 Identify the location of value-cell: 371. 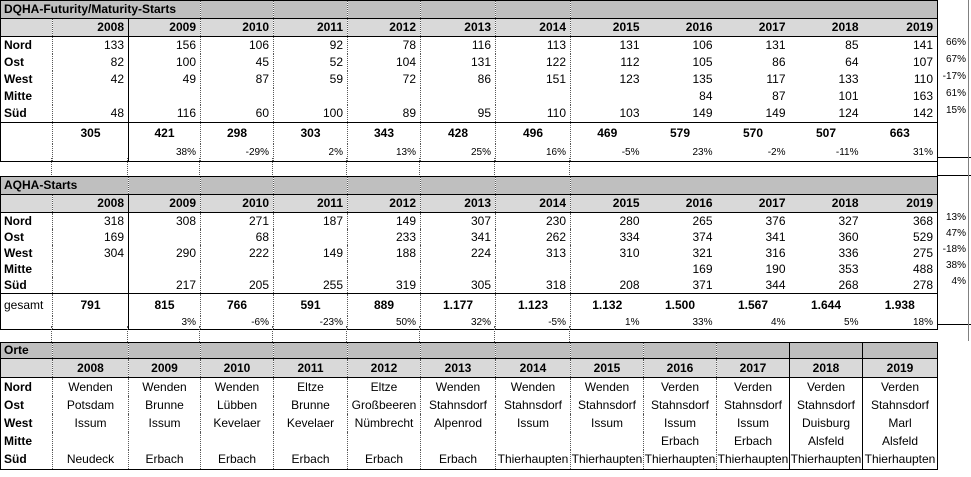
(702, 285).